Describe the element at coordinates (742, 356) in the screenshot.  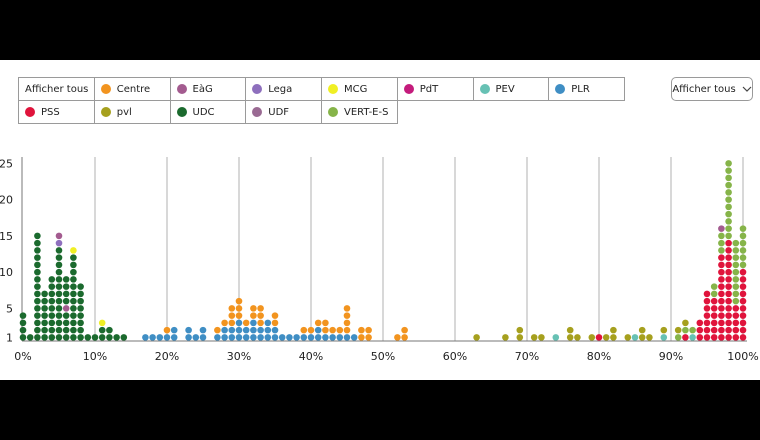
I see `x-tick-label: 100%` at that location.